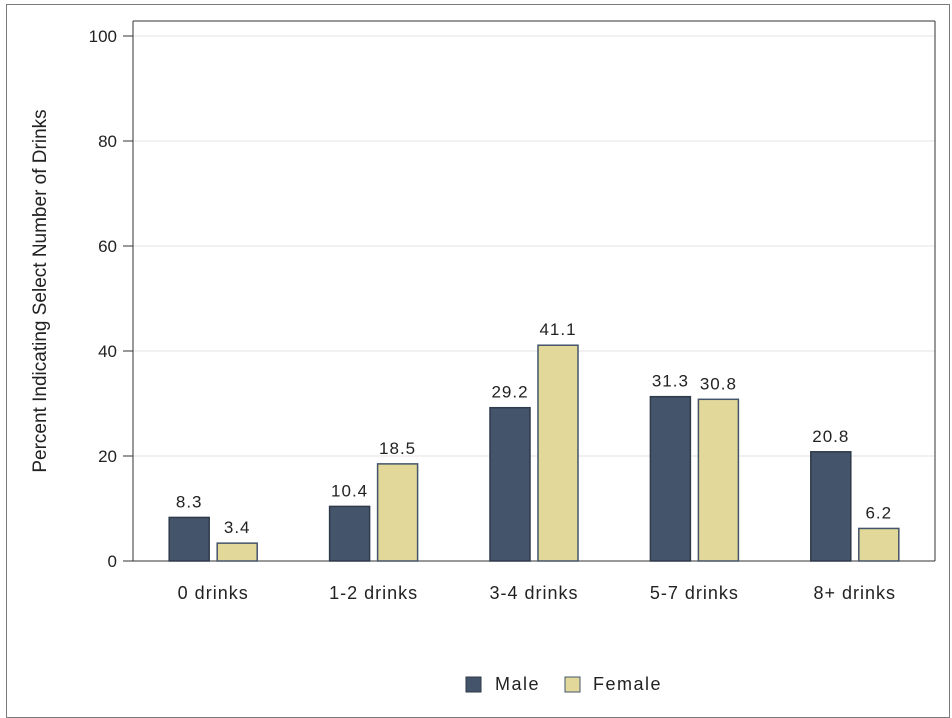 This screenshot has height=718, width=952. Describe the element at coordinates (349, 490) in the screenshot. I see `data-label: 10.4` at that location.